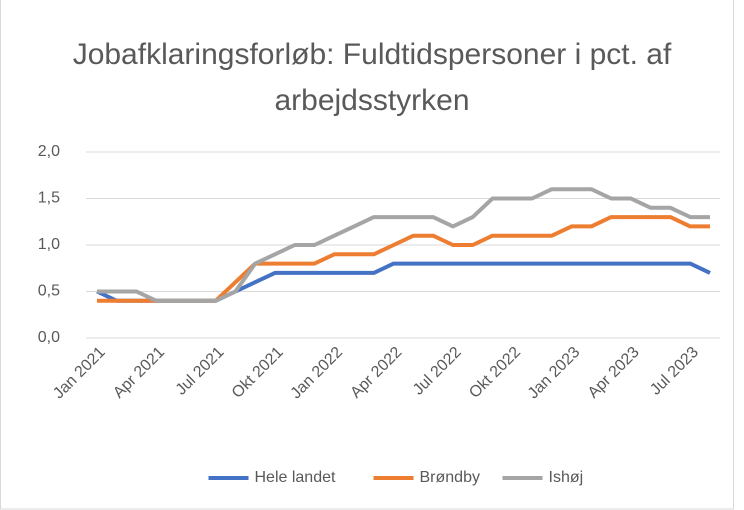  Describe the element at coordinates (554, 373) in the screenshot. I see `x-tick-label: Jan 2023` at that location.